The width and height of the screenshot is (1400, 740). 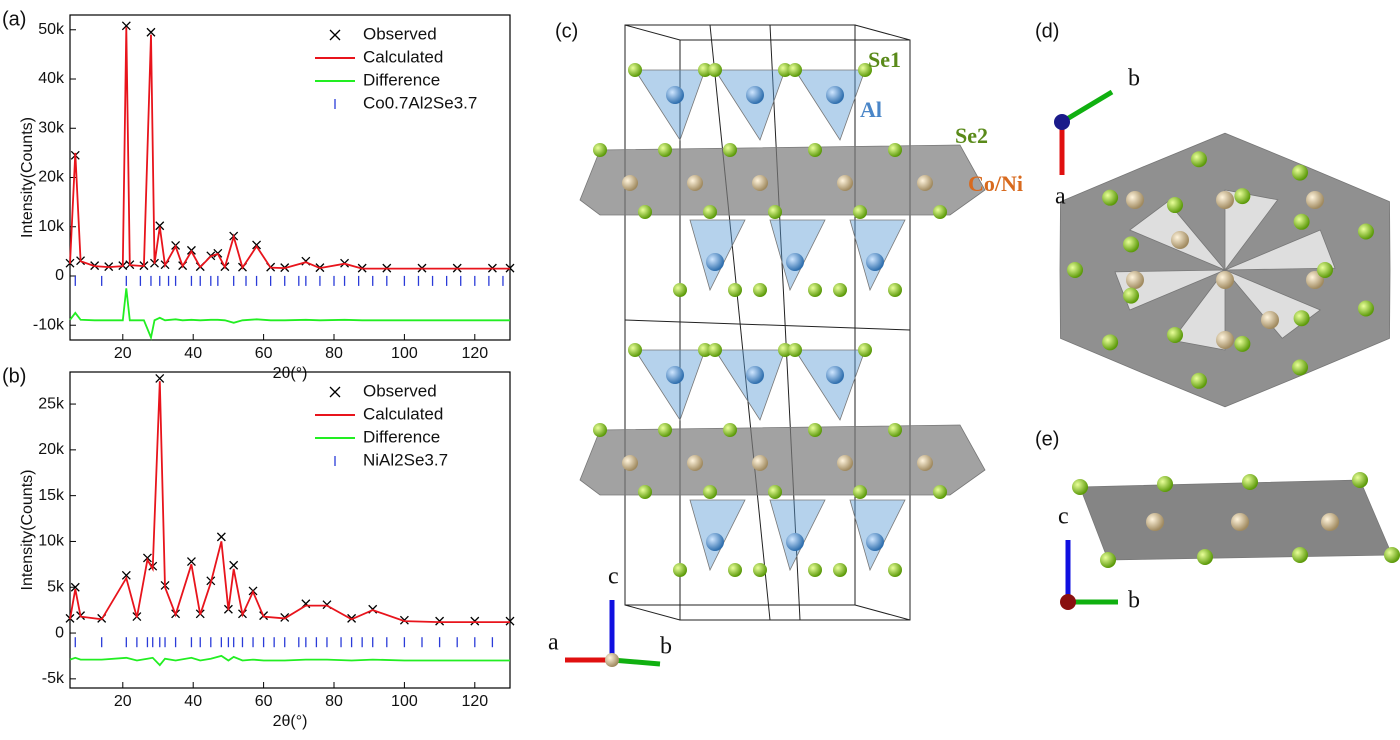 I want to click on y-tick-label: 20k, so click(x=51, y=449).